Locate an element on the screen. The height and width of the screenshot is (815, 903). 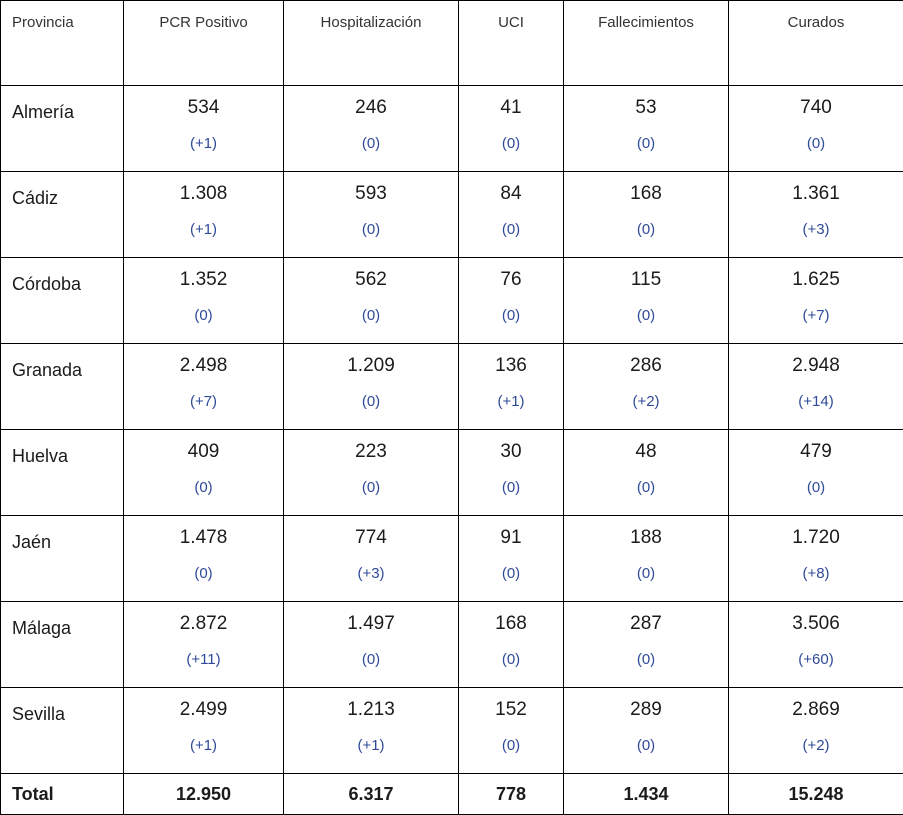
cell-value: 2.948 is located at coordinates (816, 366).